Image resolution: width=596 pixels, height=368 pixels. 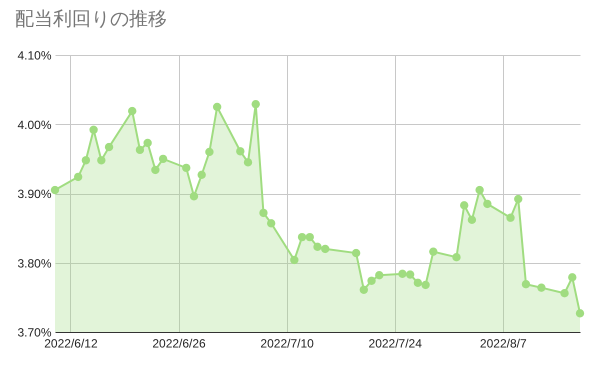 I want to click on x-tick-label: 2022/7/24, so click(x=395, y=343).